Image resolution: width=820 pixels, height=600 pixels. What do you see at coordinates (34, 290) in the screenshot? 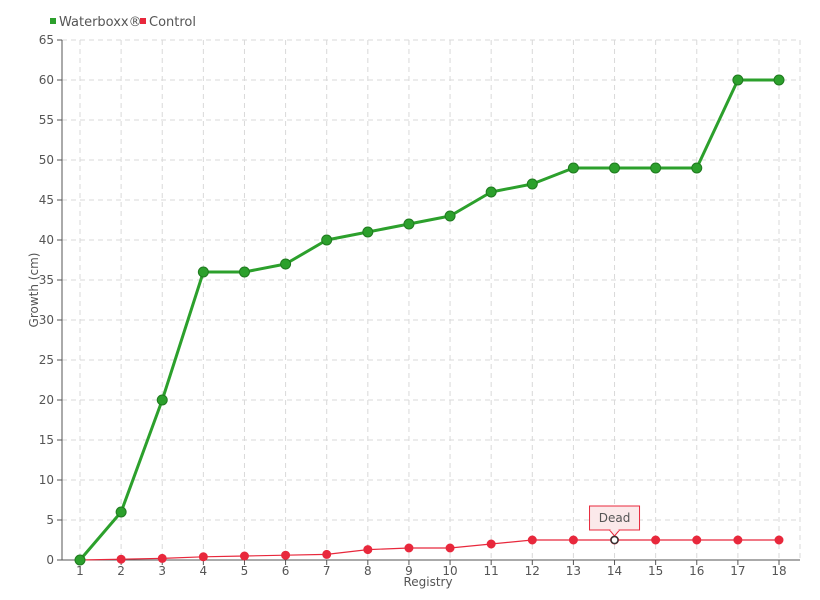
I see `y-axis-title: Growth (cm)` at bounding box center [34, 290].